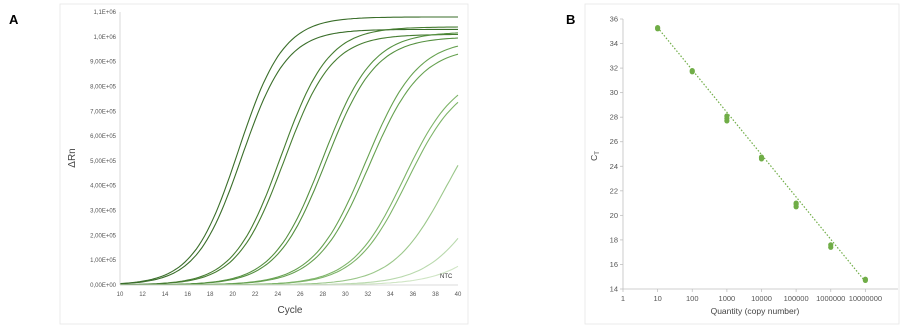 This screenshot has width=902, height=327. What do you see at coordinates (142, 295) in the screenshot?
I see `amplification-x-tick-label: 12` at bounding box center [142, 295].